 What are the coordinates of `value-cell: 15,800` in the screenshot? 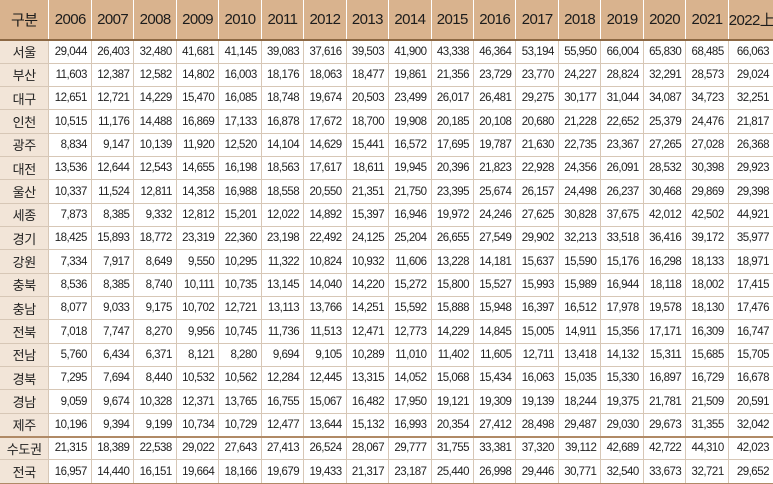 It's located at (453, 285).